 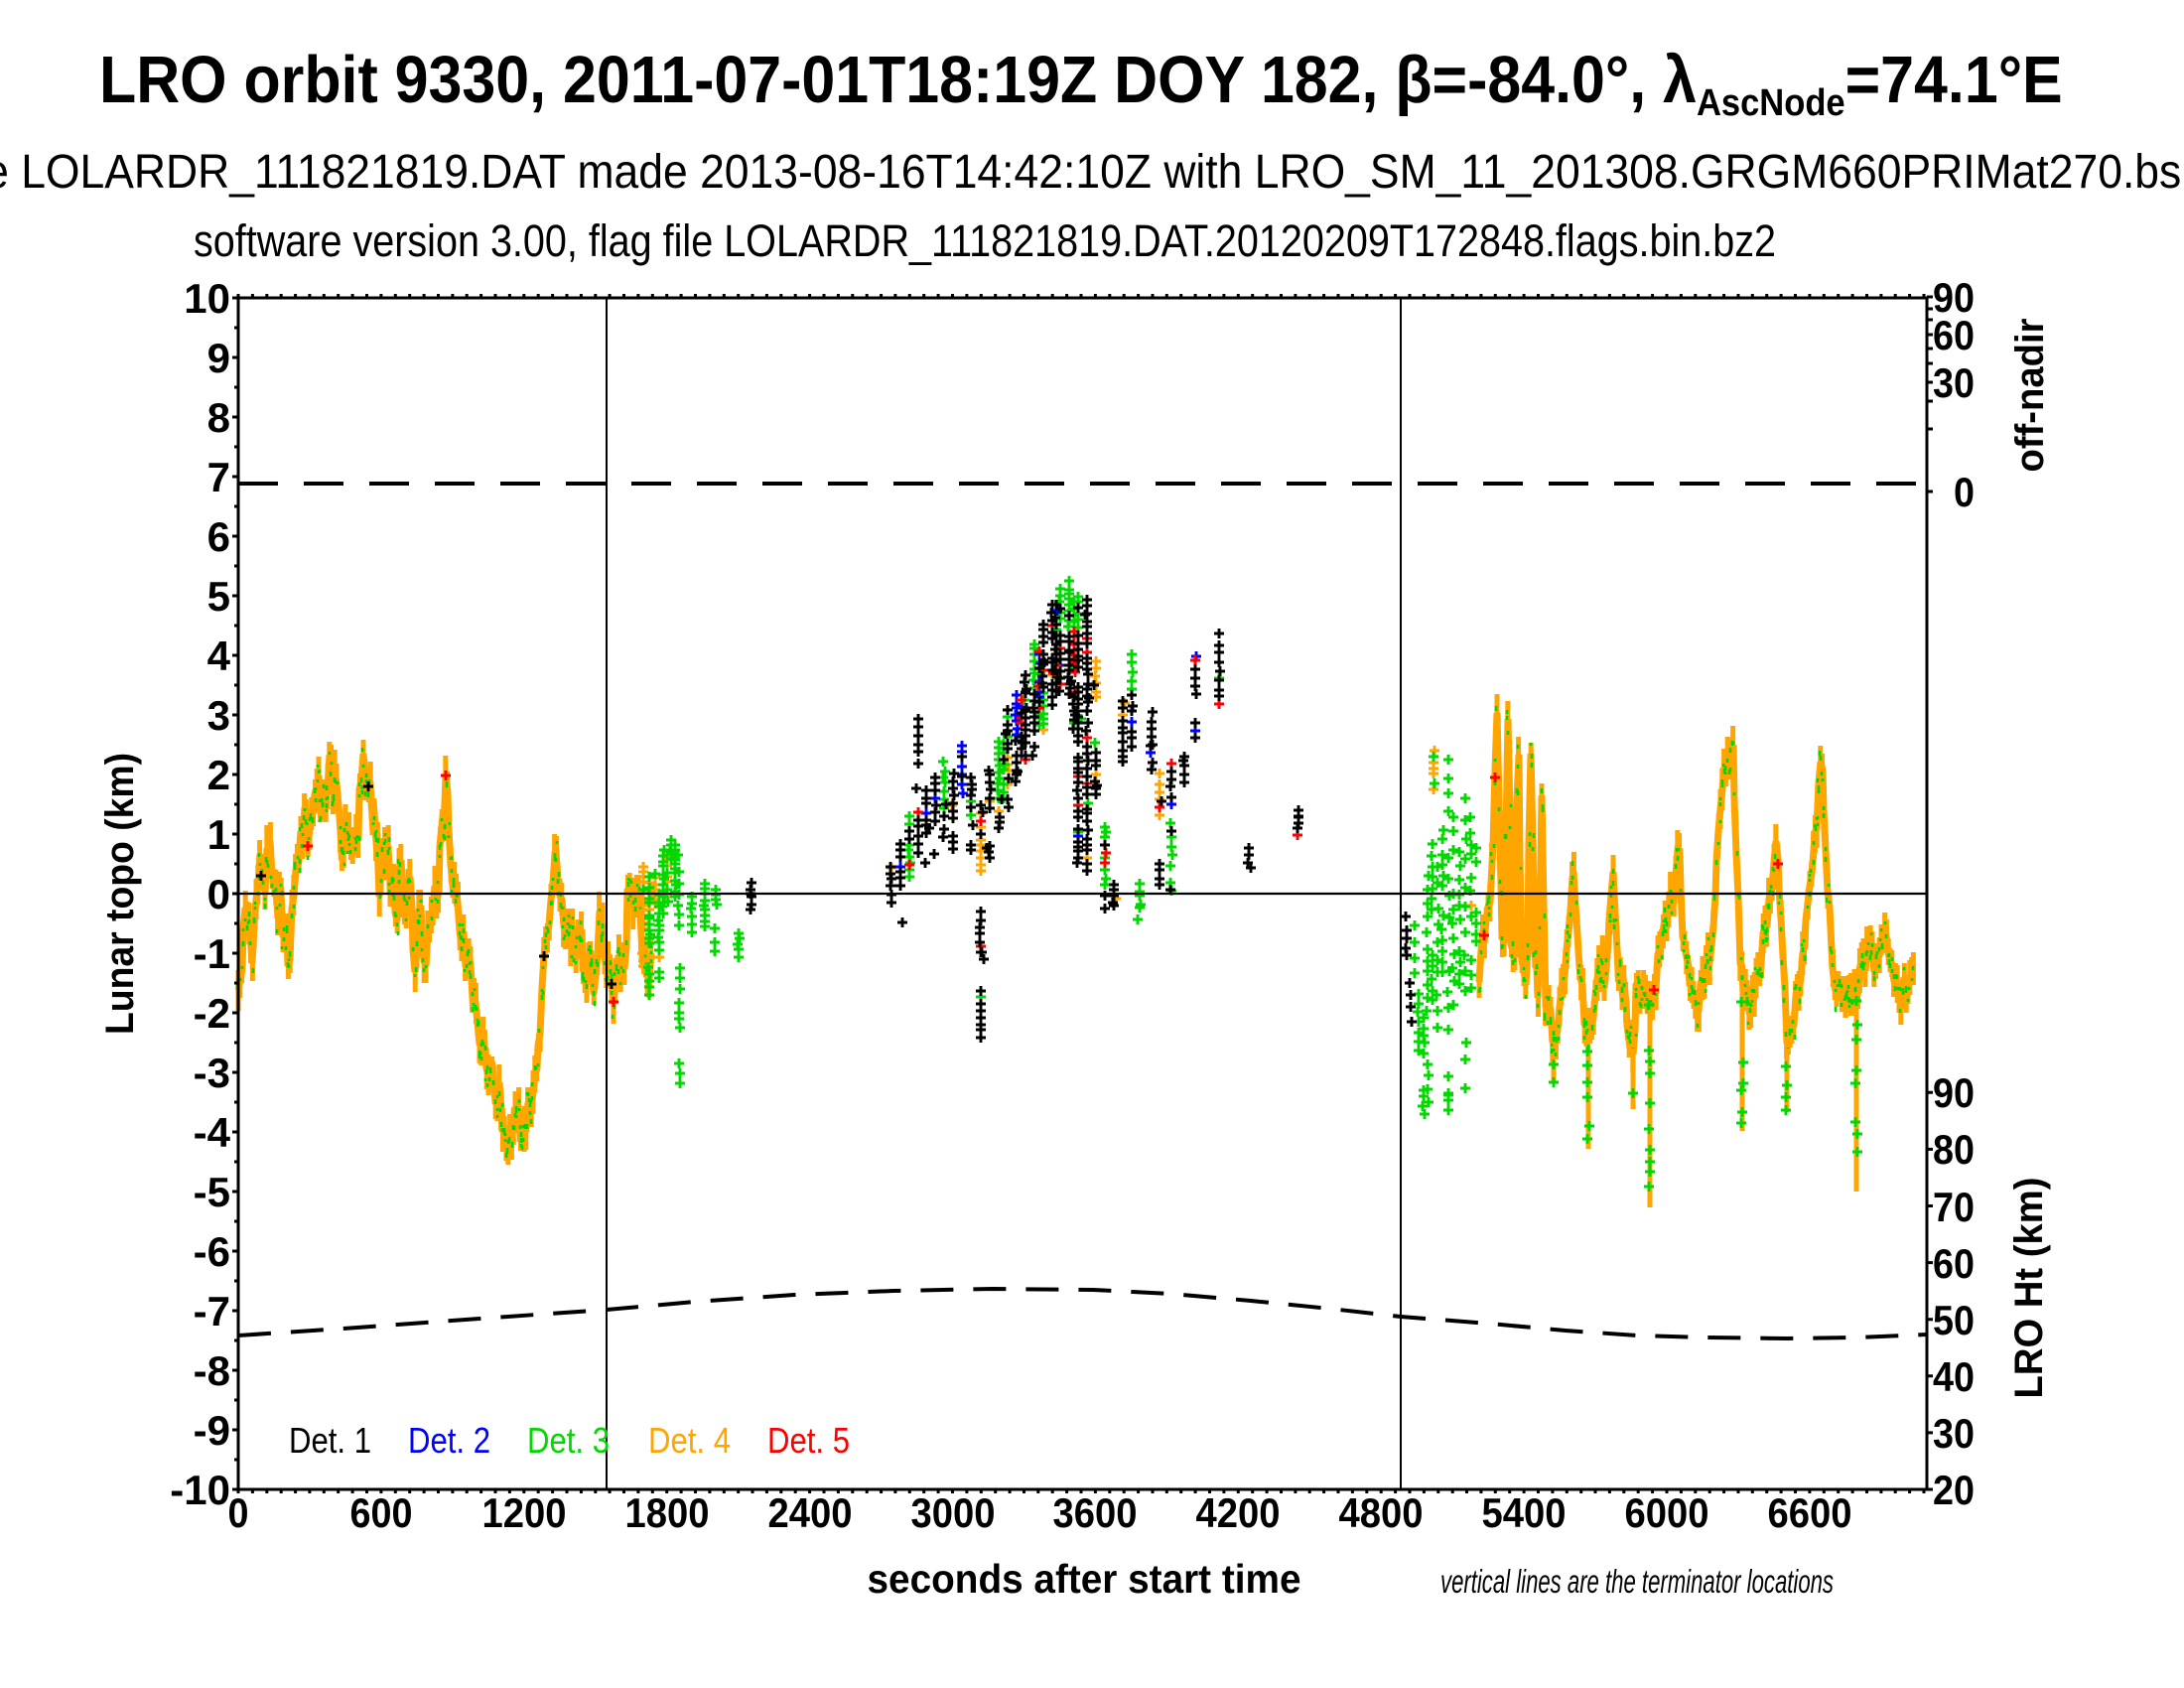 I want to click on svg-text: 2400, so click(x=810, y=1512).